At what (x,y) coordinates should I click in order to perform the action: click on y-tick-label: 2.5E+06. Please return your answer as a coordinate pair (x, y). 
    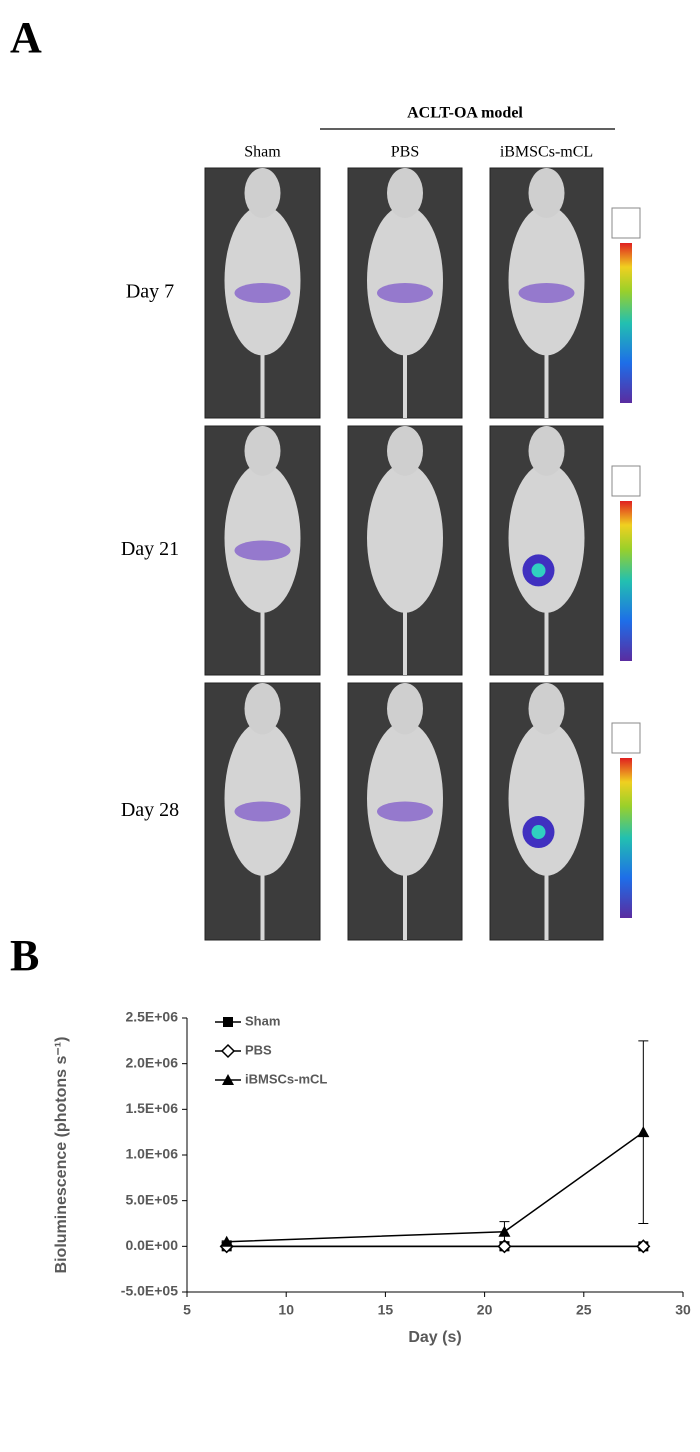
    Looking at the image, I should click on (151, 1017).